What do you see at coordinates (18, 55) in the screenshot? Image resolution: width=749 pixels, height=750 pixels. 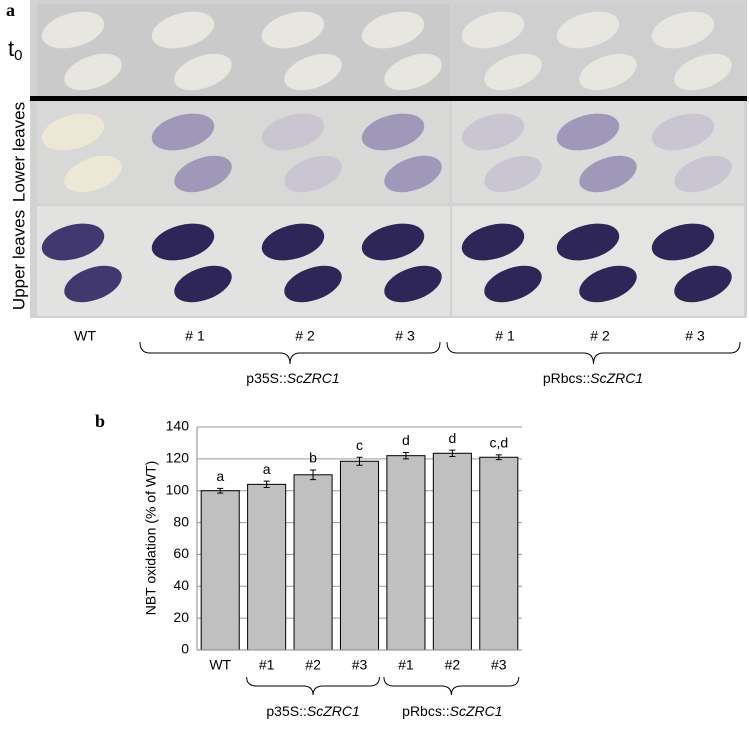 I see `row-label-sub: 0` at bounding box center [18, 55].